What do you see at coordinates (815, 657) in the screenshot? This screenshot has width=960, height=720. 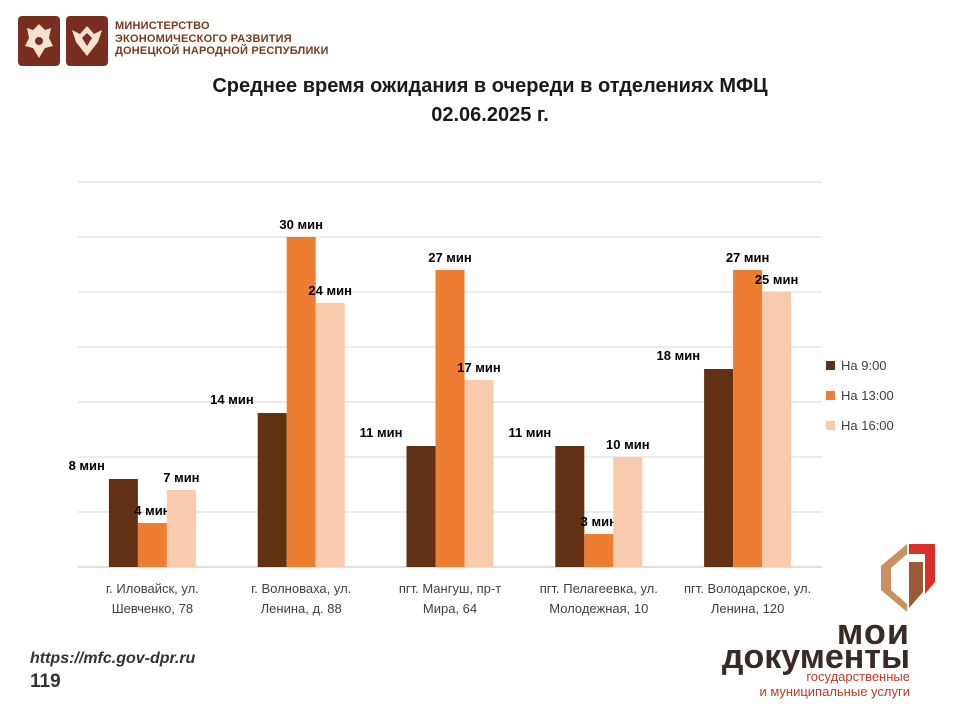 I see `brand-name-line: документы` at bounding box center [815, 657].